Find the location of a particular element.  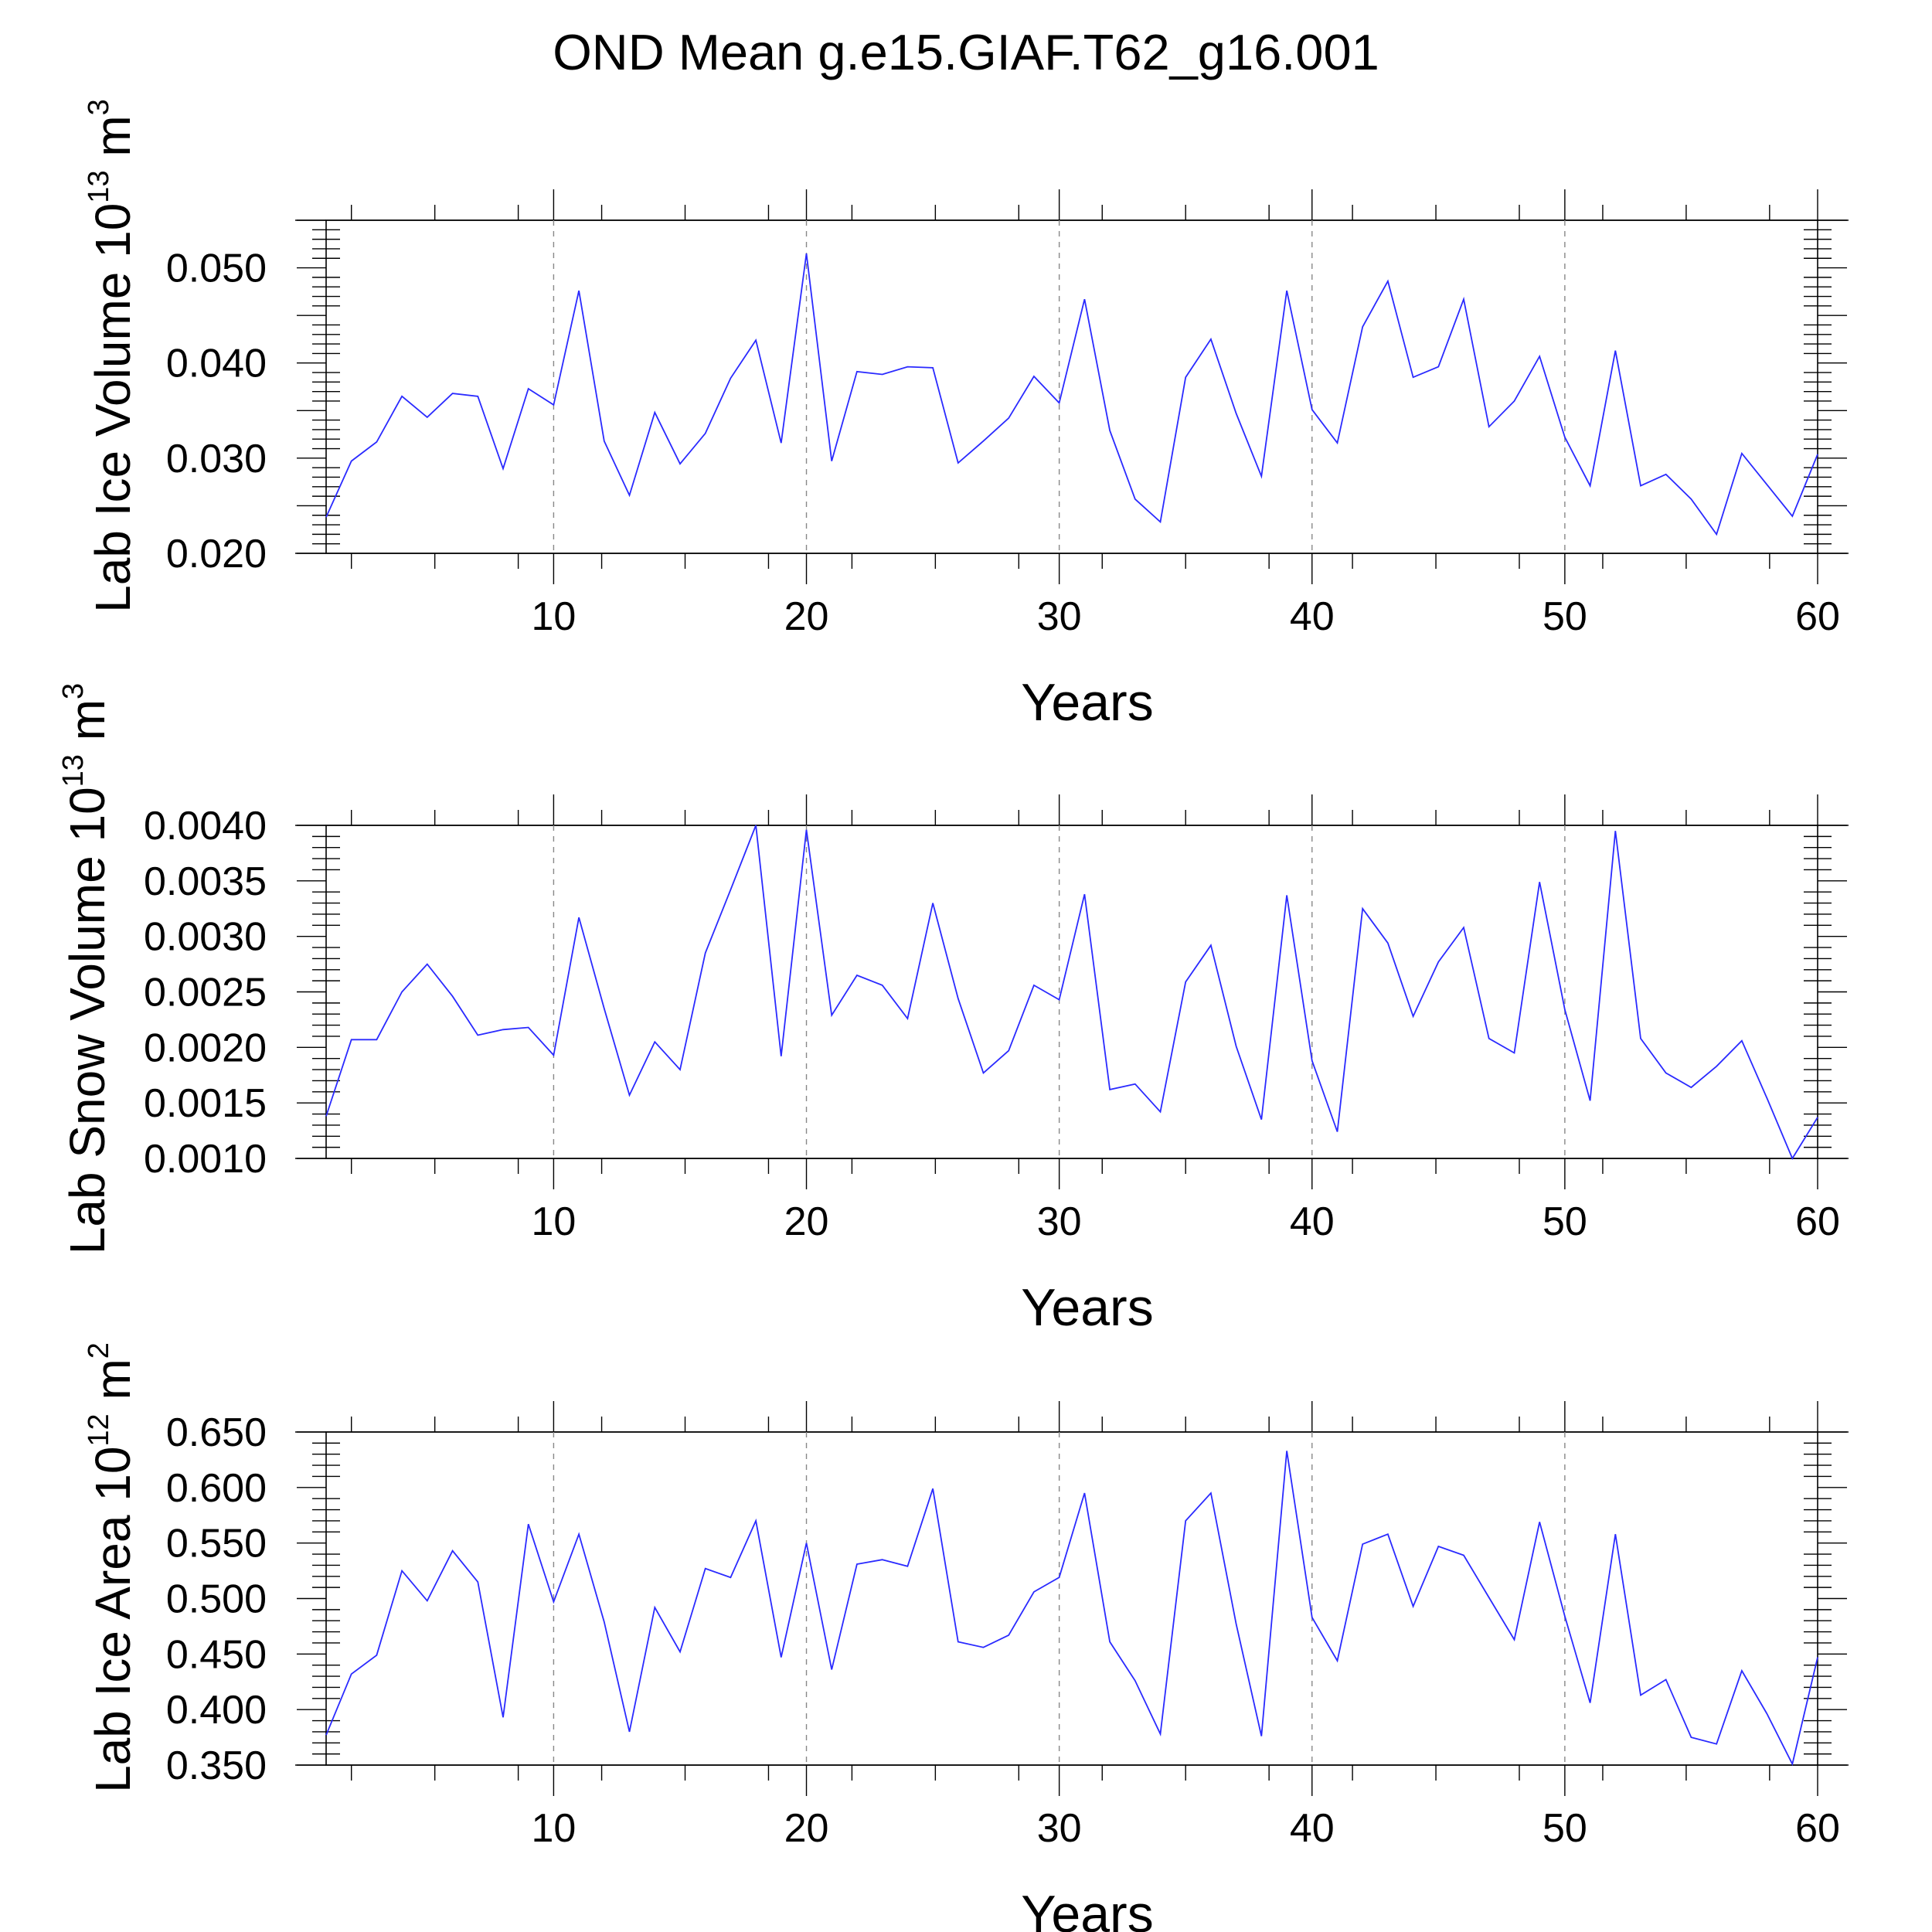

y-tick-label: 0.600 is located at coordinates (216, 1489).